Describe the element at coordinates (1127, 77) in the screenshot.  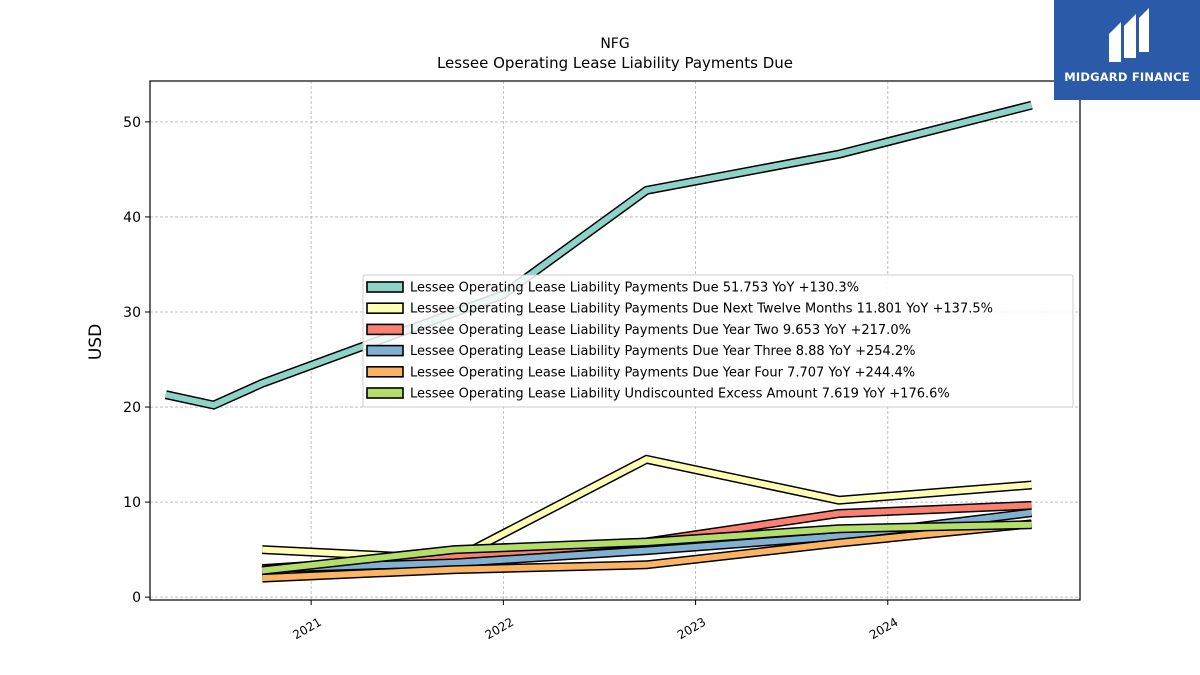
I see `logo-text: MIDGARD FINANCE` at that location.